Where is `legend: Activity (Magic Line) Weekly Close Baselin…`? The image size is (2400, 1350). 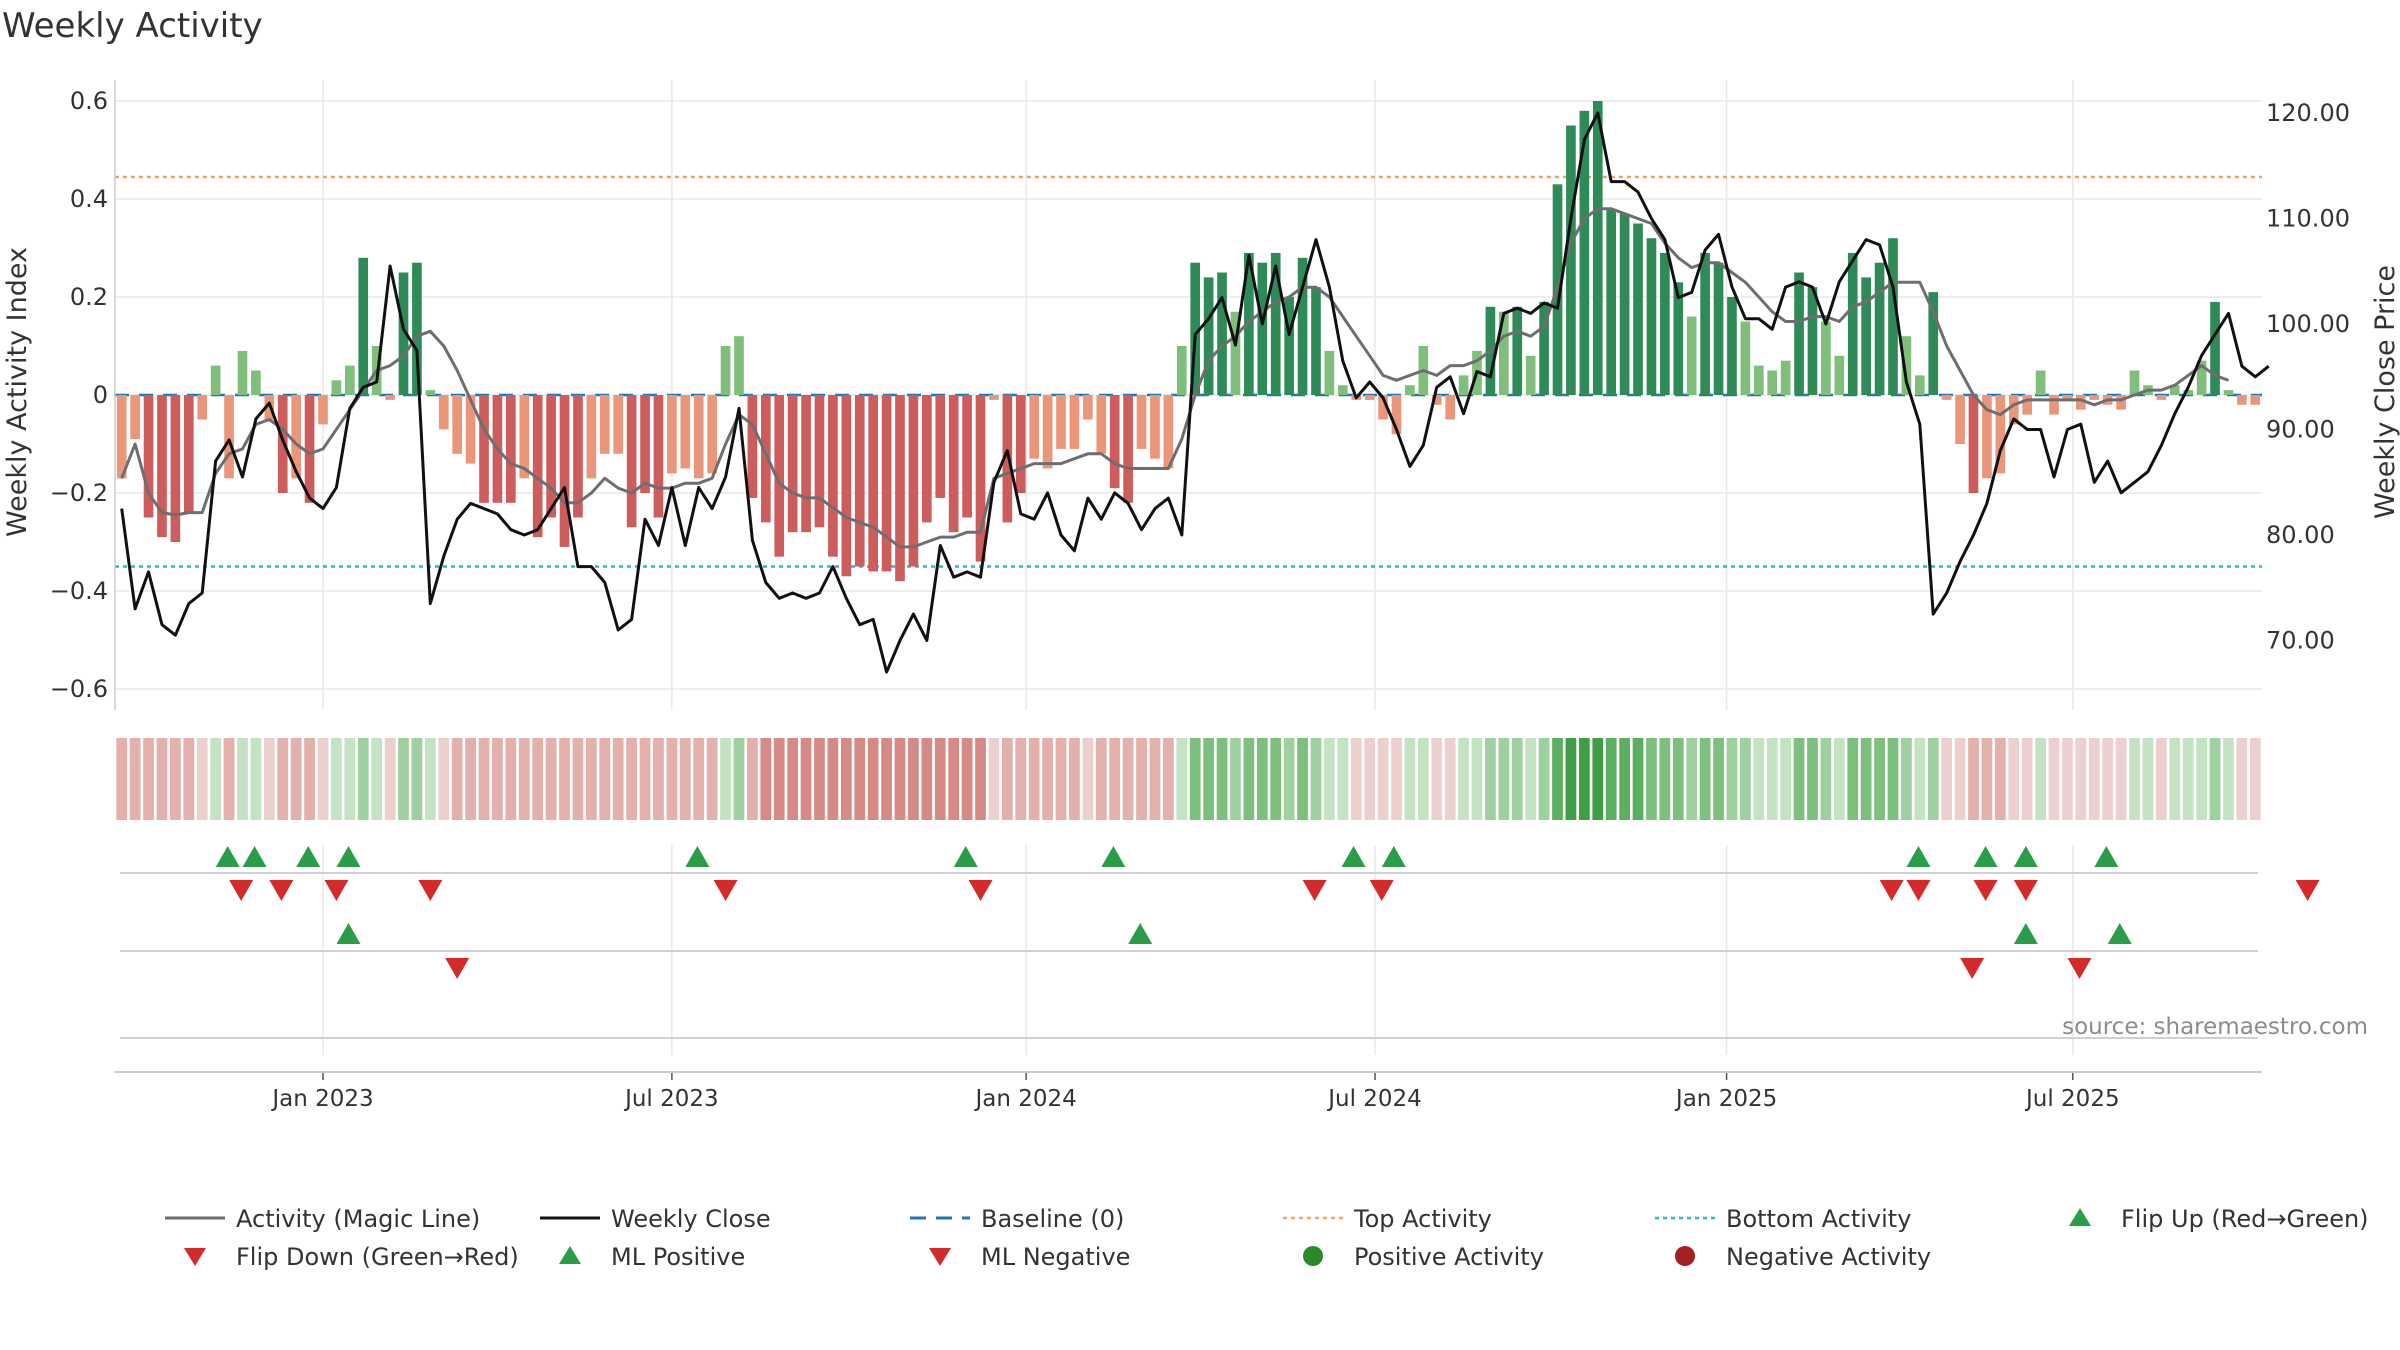 legend: Activity (Magic Line) Weekly Close Baselin… is located at coordinates (1267, 1238).